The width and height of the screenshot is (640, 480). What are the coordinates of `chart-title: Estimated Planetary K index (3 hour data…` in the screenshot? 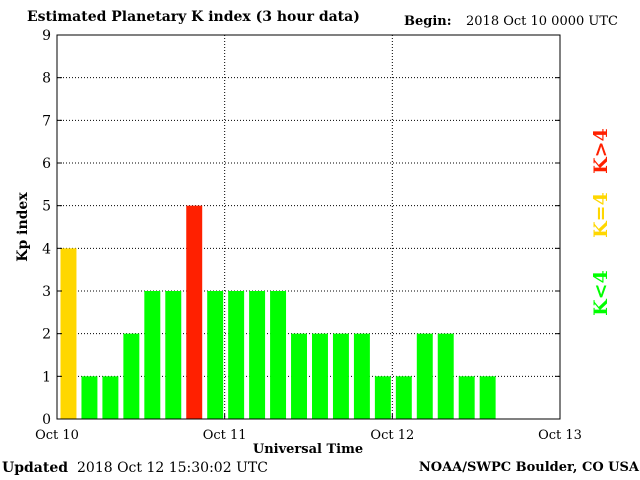 It's located at (193, 17).